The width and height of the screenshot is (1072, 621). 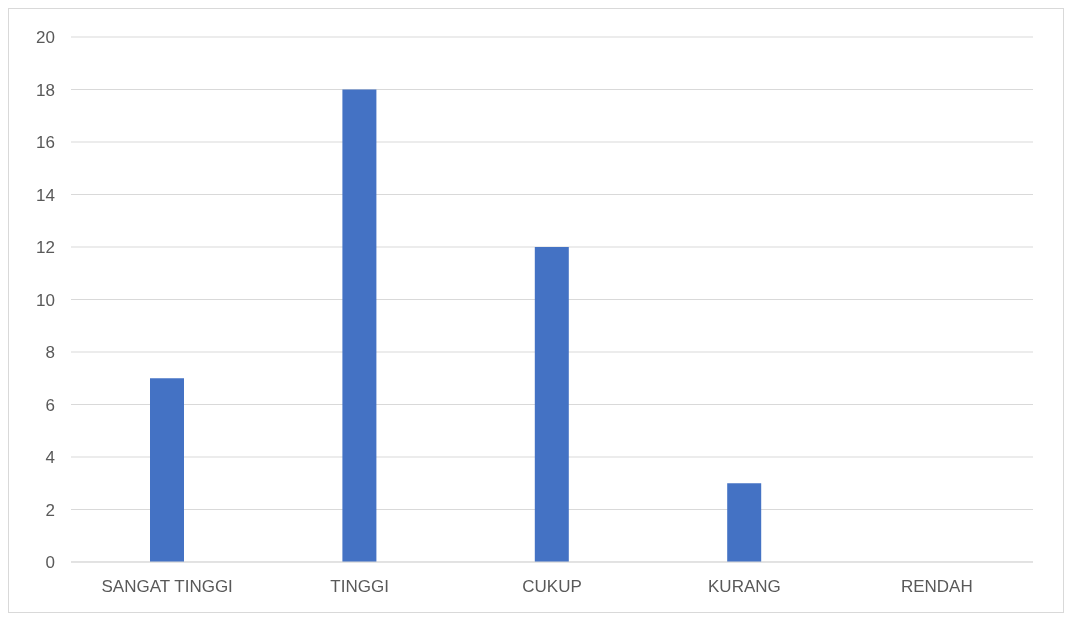 What do you see at coordinates (45, 195) in the screenshot?
I see `y-tick-label: 14` at bounding box center [45, 195].